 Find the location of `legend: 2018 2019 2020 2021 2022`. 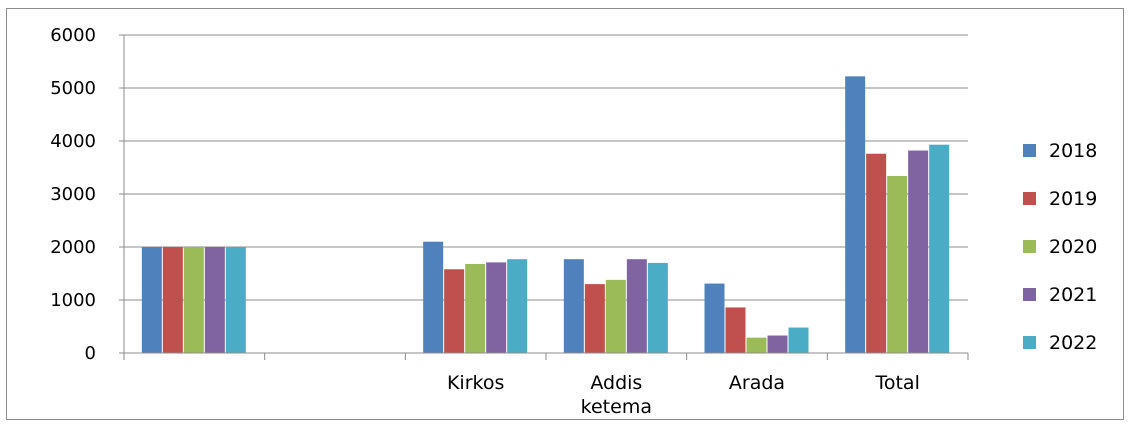

legend: 2018 2019 2020 2021 2022 is located at coordinates (1060, 247).